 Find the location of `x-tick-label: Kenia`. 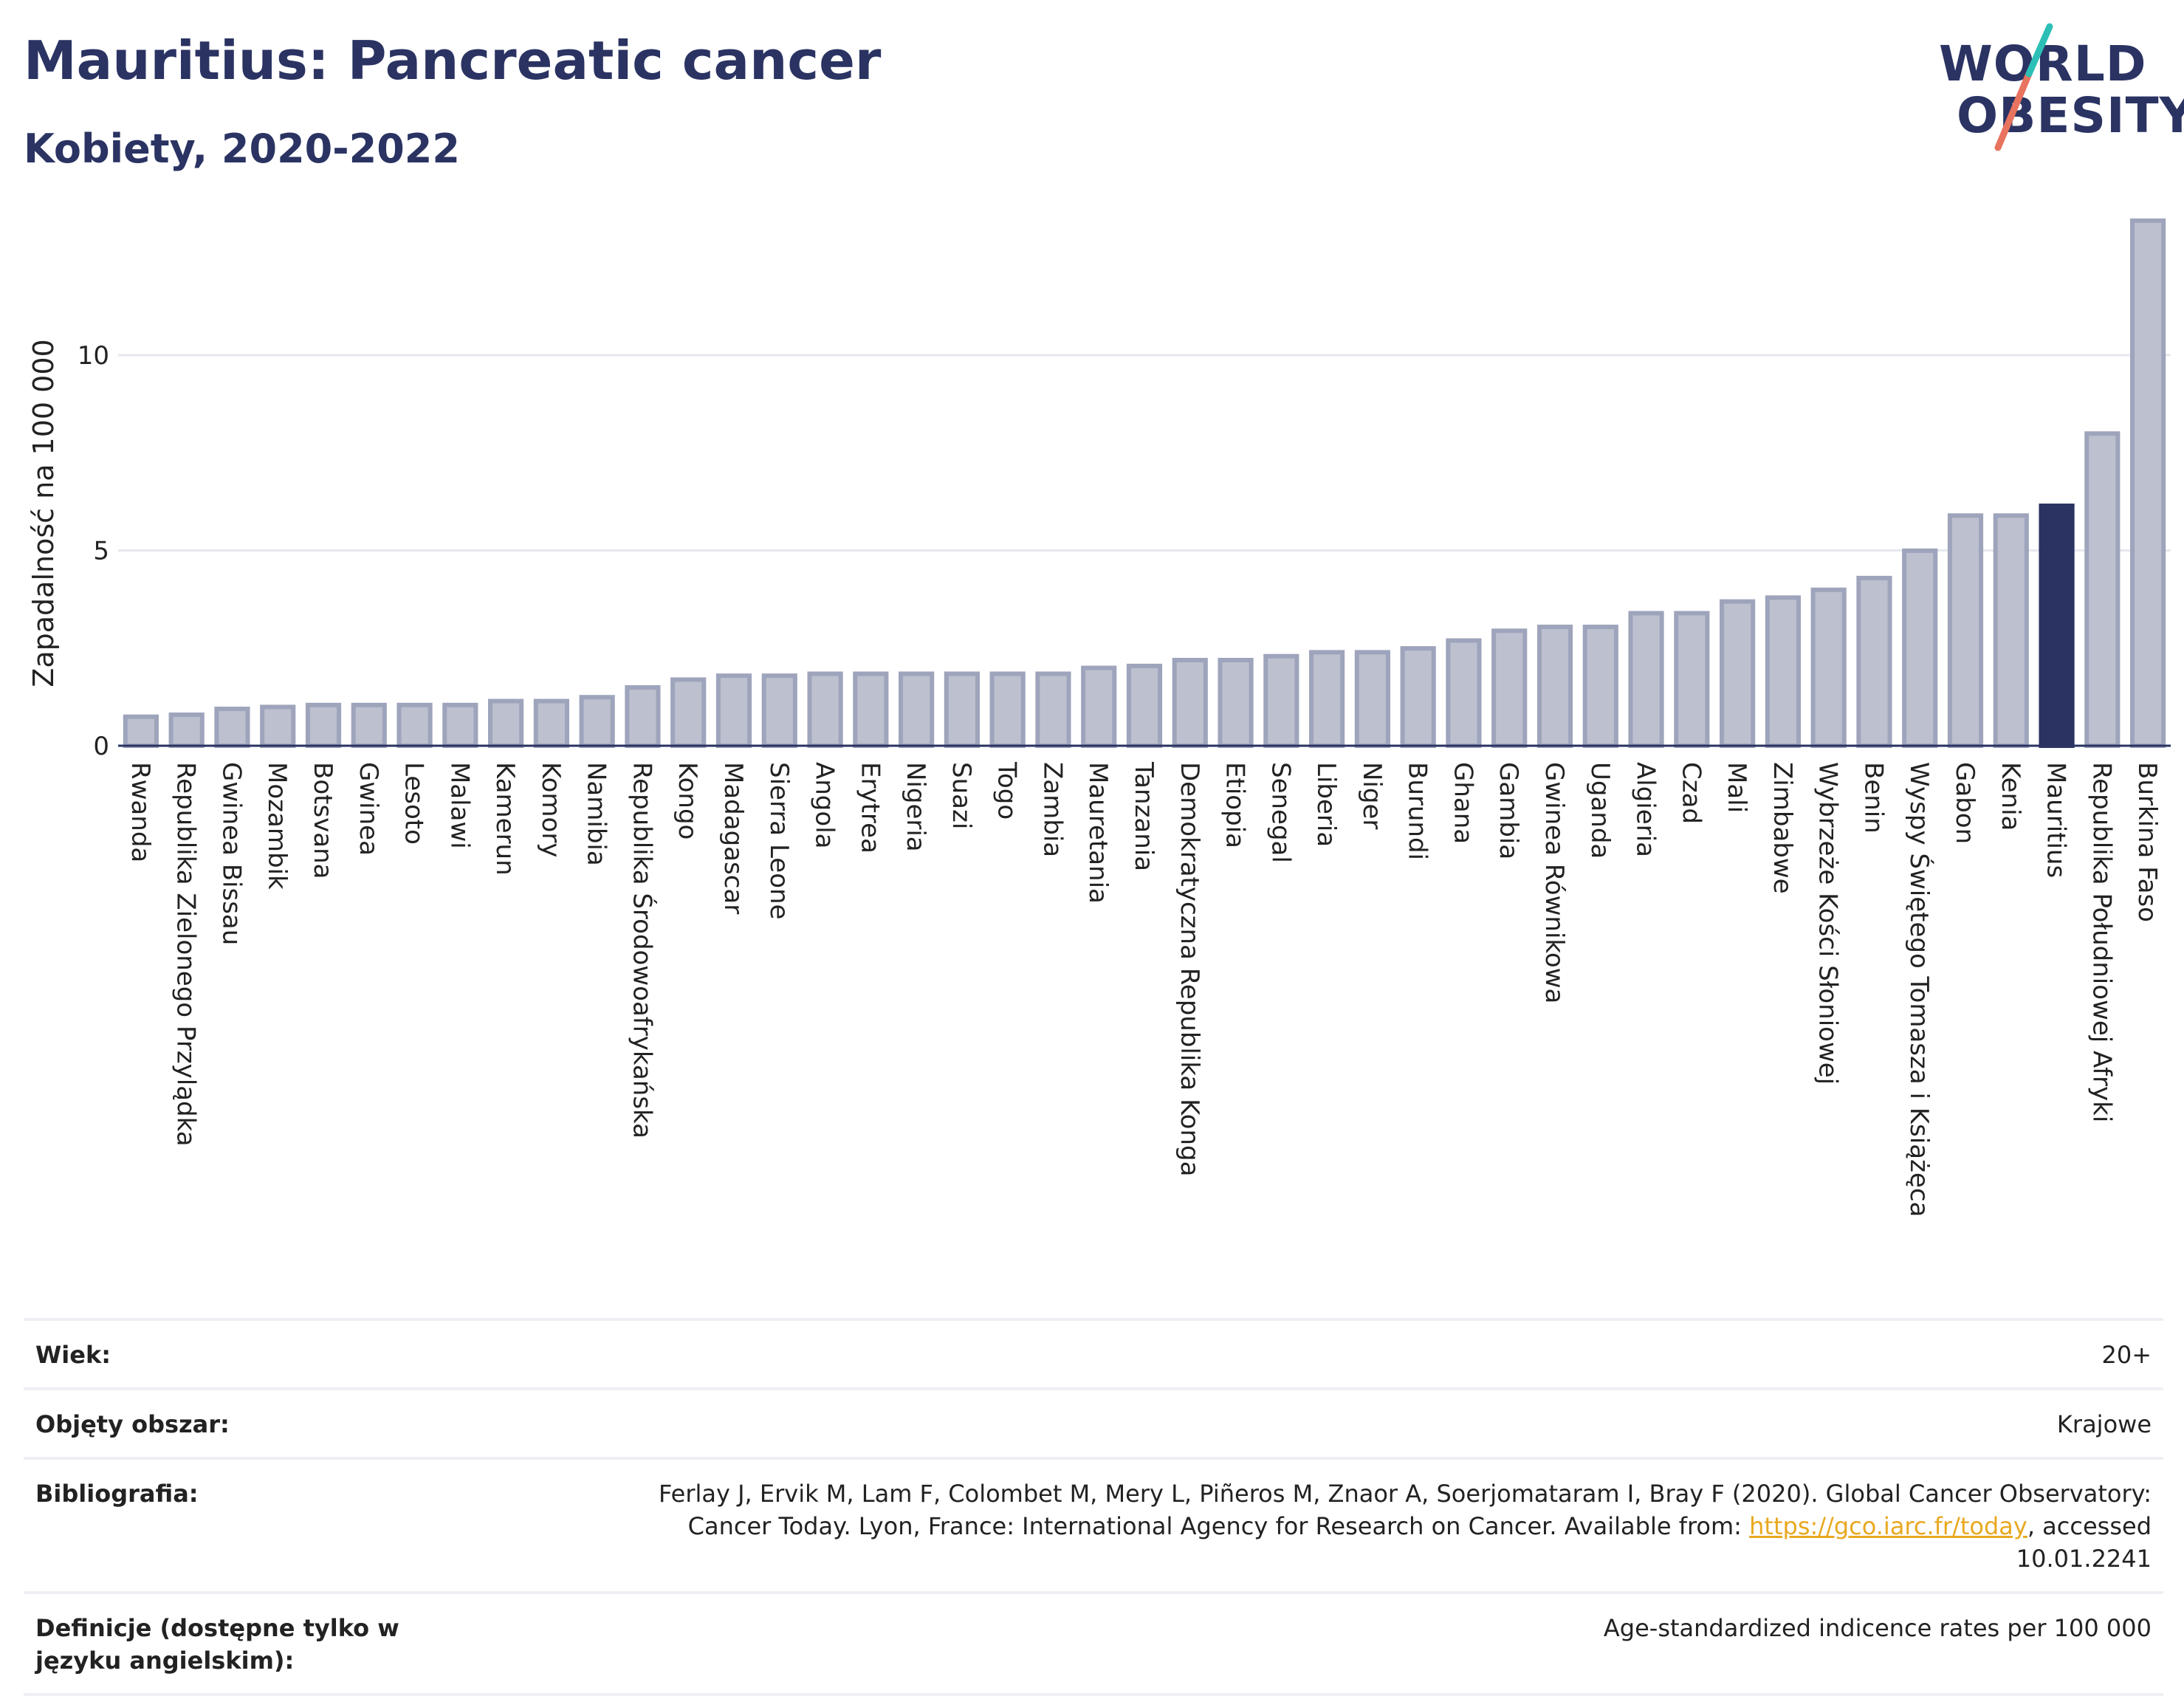

x-tick-label: Kenia is located at coordinates (2011, 796).